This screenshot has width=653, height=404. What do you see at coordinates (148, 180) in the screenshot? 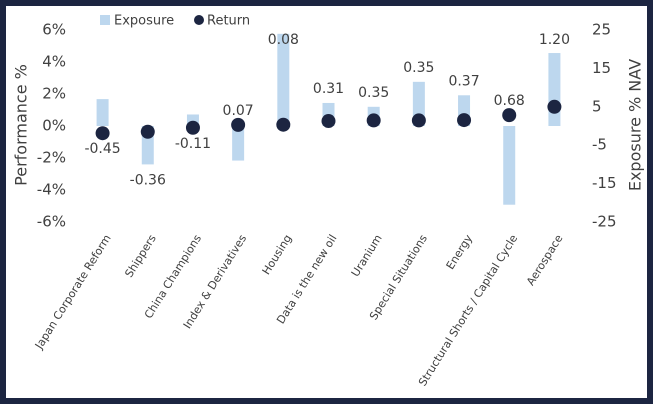
I see `data-label: -0.36` at bounding box center [148, 180].